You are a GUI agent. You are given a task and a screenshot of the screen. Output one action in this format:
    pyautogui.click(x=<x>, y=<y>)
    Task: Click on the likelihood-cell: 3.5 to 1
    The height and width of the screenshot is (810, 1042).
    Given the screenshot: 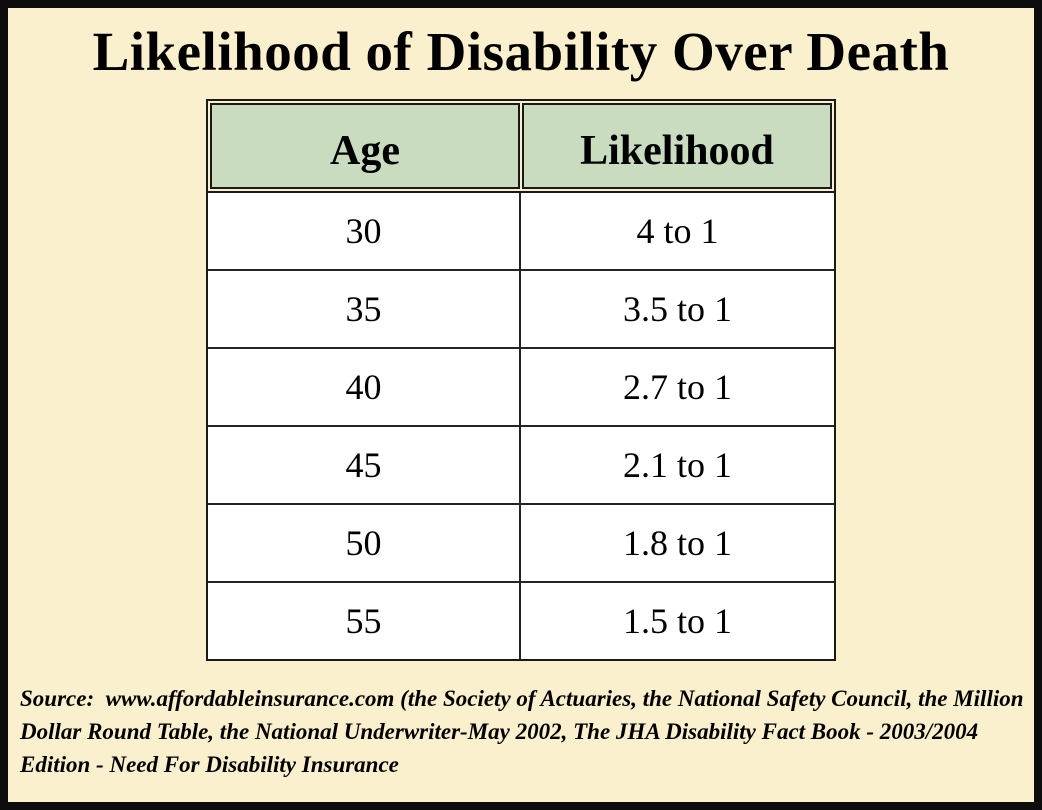 What is the action you would take?
    pyautogui.click(x=677, y=309)
    